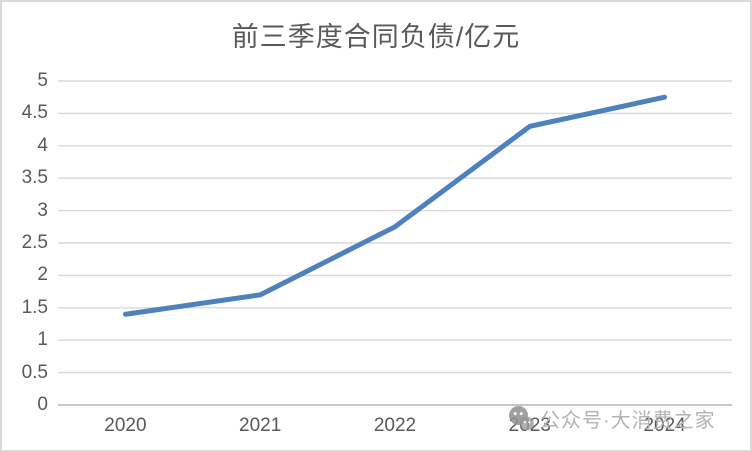 This screenshot has height=452, width=752. Describe the element at coordinates (42, 145) in the screenshot. I see `y-tick-label: 4` at that location.